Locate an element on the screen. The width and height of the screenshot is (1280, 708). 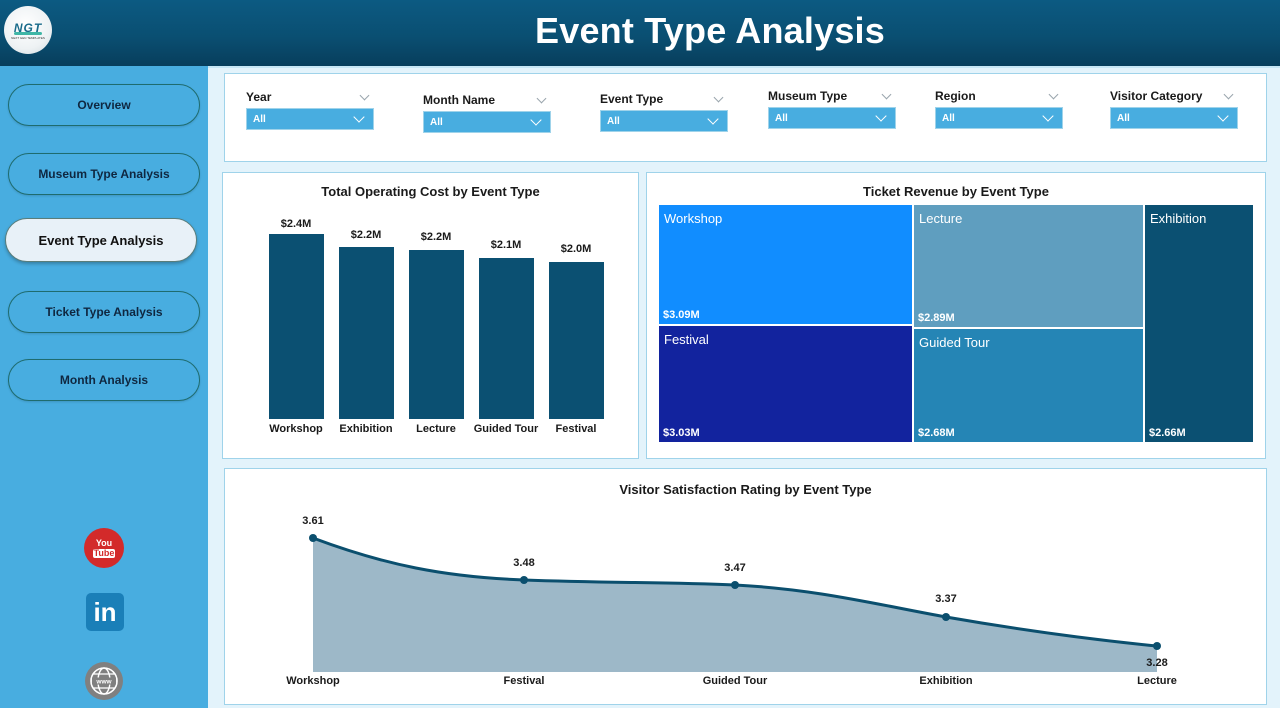
bar-value-label: $2.4M is located at coordinates (296, 224).